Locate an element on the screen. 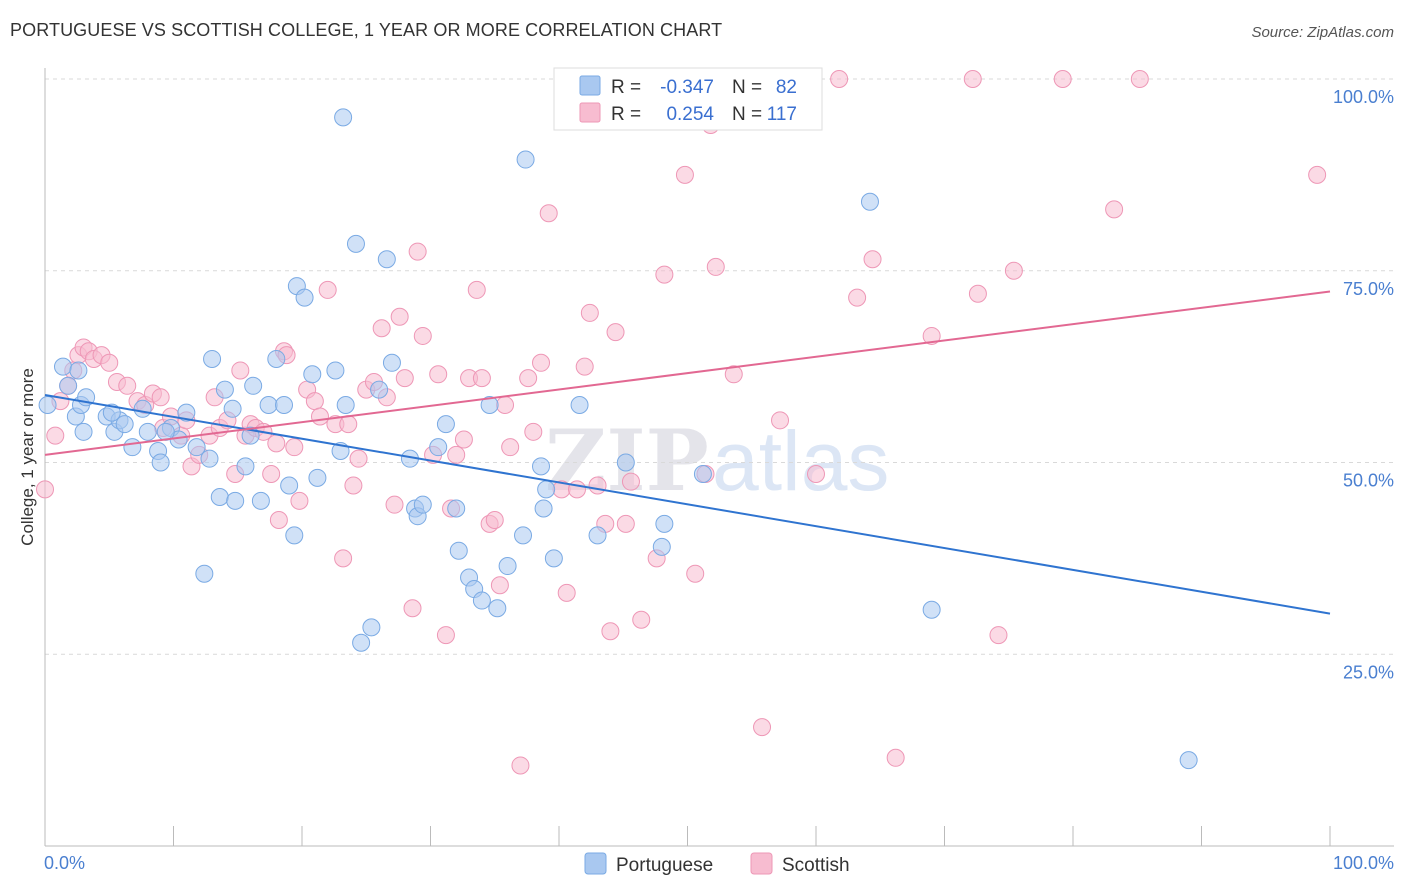  legend-r-label-scottish: R = is located at coordinates (626, 114).